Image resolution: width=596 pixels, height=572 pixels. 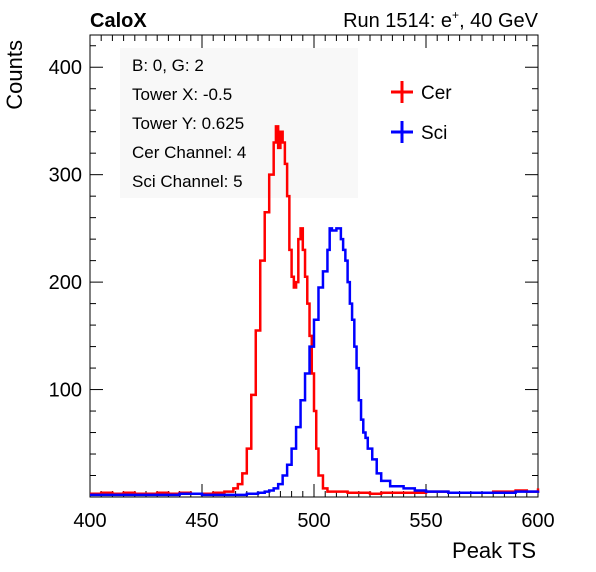 What do you see at coordinates (65, 68) in the screenshot?
I see `y-tick-label: 400` at bounding box center [65, 68].